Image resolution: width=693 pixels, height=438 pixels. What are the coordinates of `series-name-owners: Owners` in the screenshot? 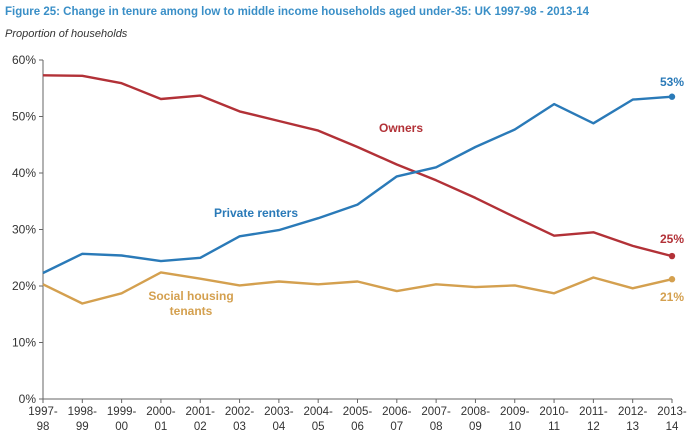 It's located at (401, 128).